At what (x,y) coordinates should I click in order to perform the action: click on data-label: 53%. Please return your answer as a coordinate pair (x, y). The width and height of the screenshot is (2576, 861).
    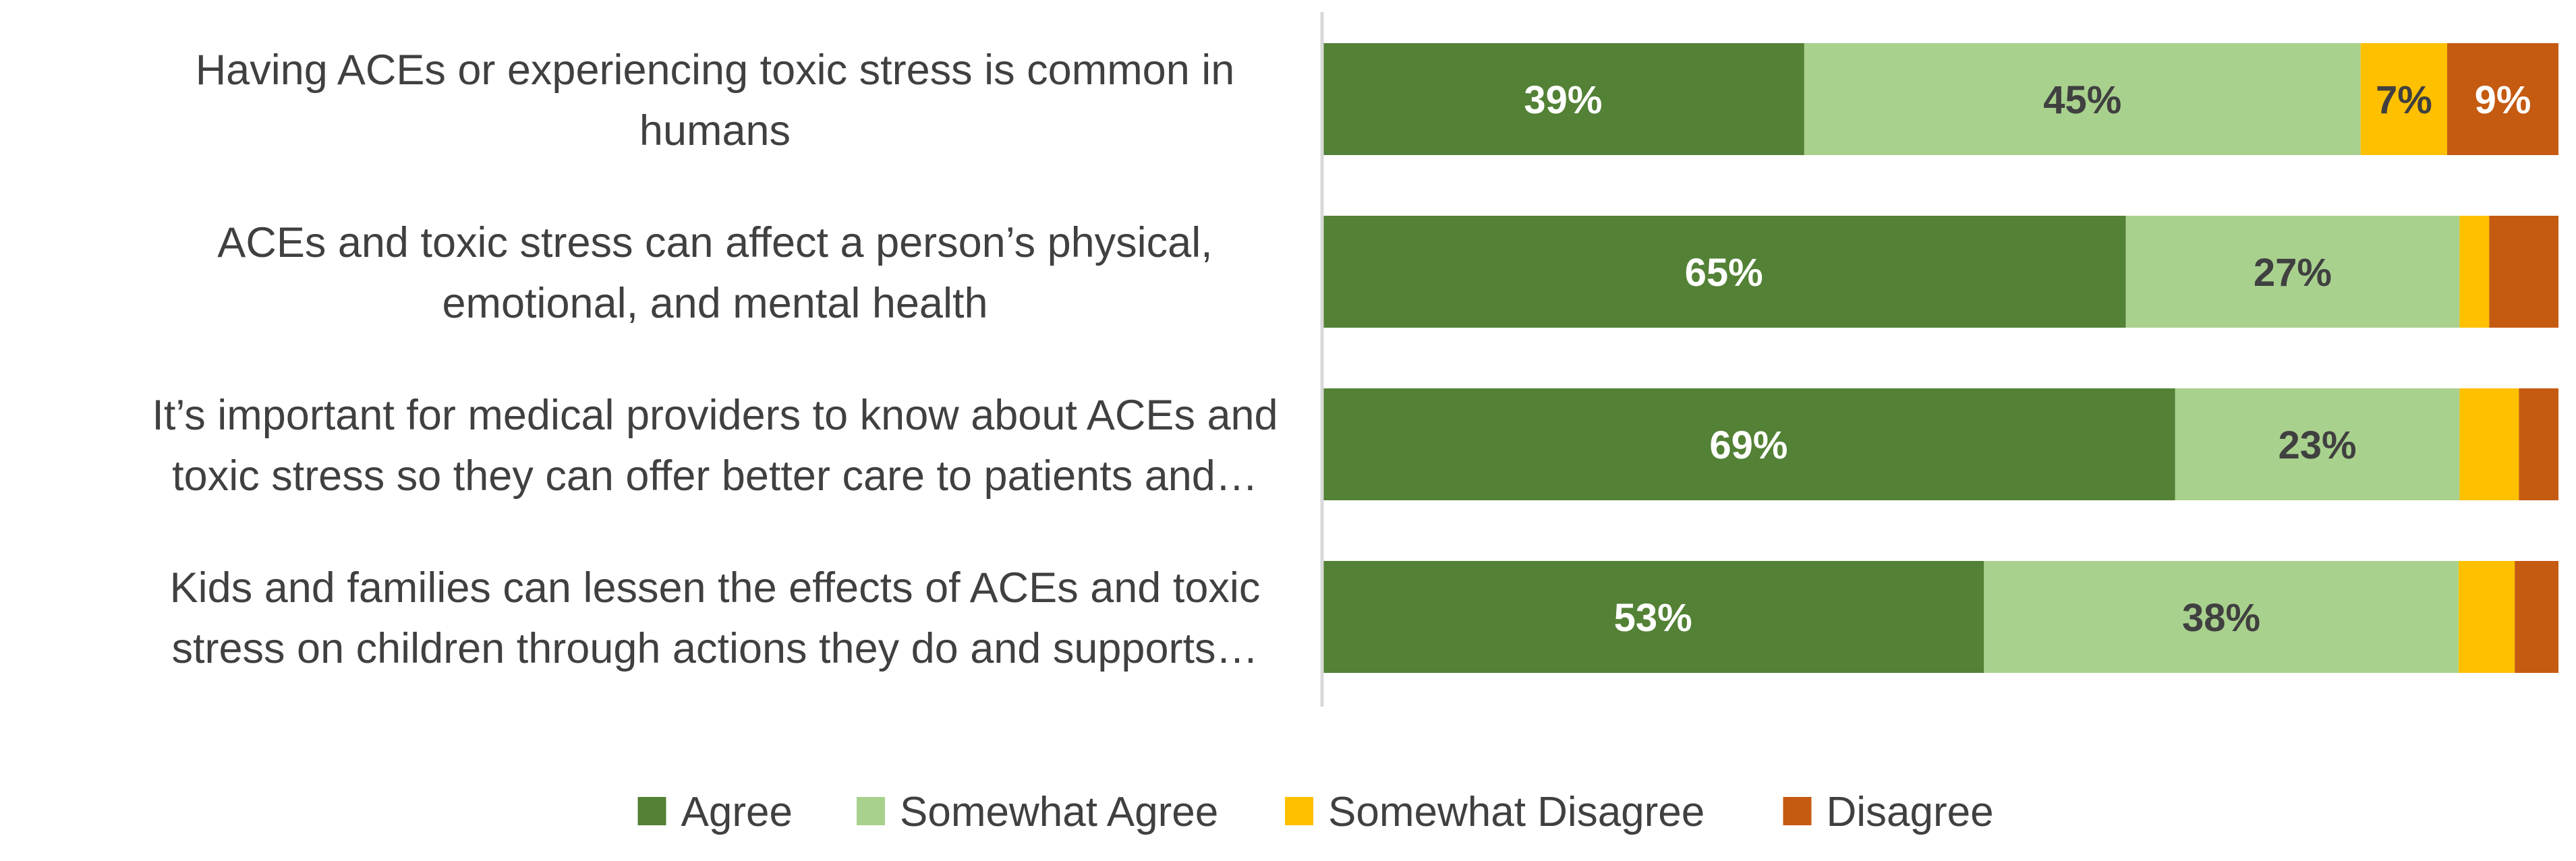
    Looking at the image, I should click on (1653, 618).